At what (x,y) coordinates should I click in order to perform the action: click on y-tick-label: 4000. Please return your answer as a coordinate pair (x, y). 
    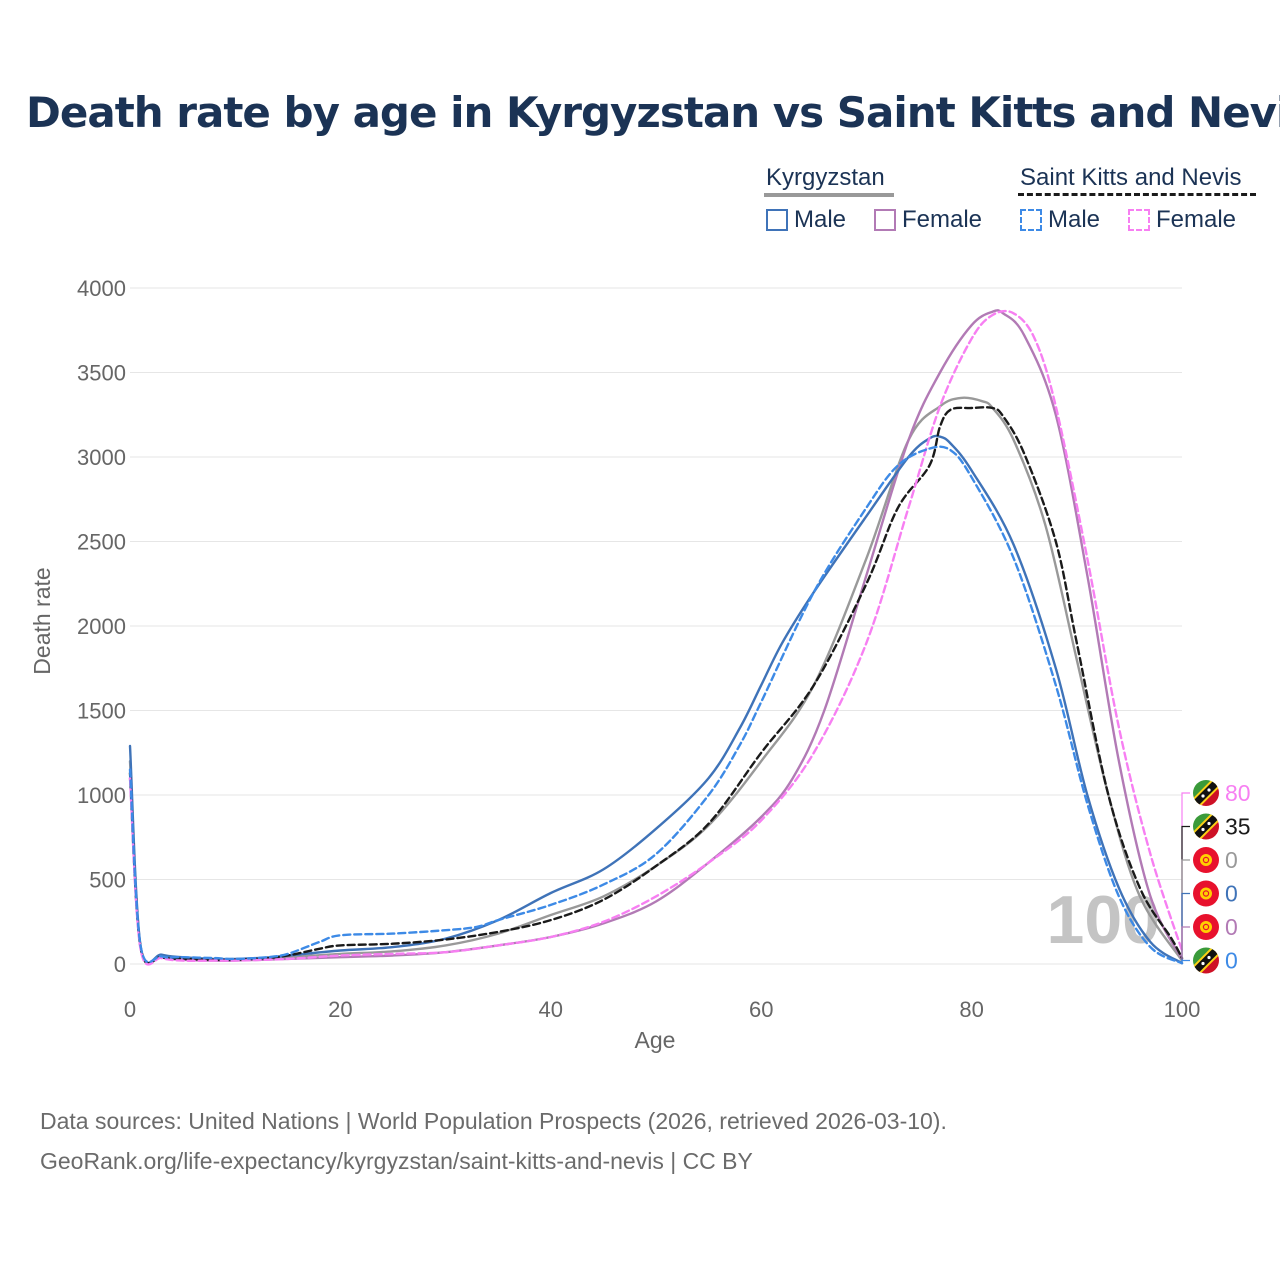
    Looking at the image, I should click on (101, 288).